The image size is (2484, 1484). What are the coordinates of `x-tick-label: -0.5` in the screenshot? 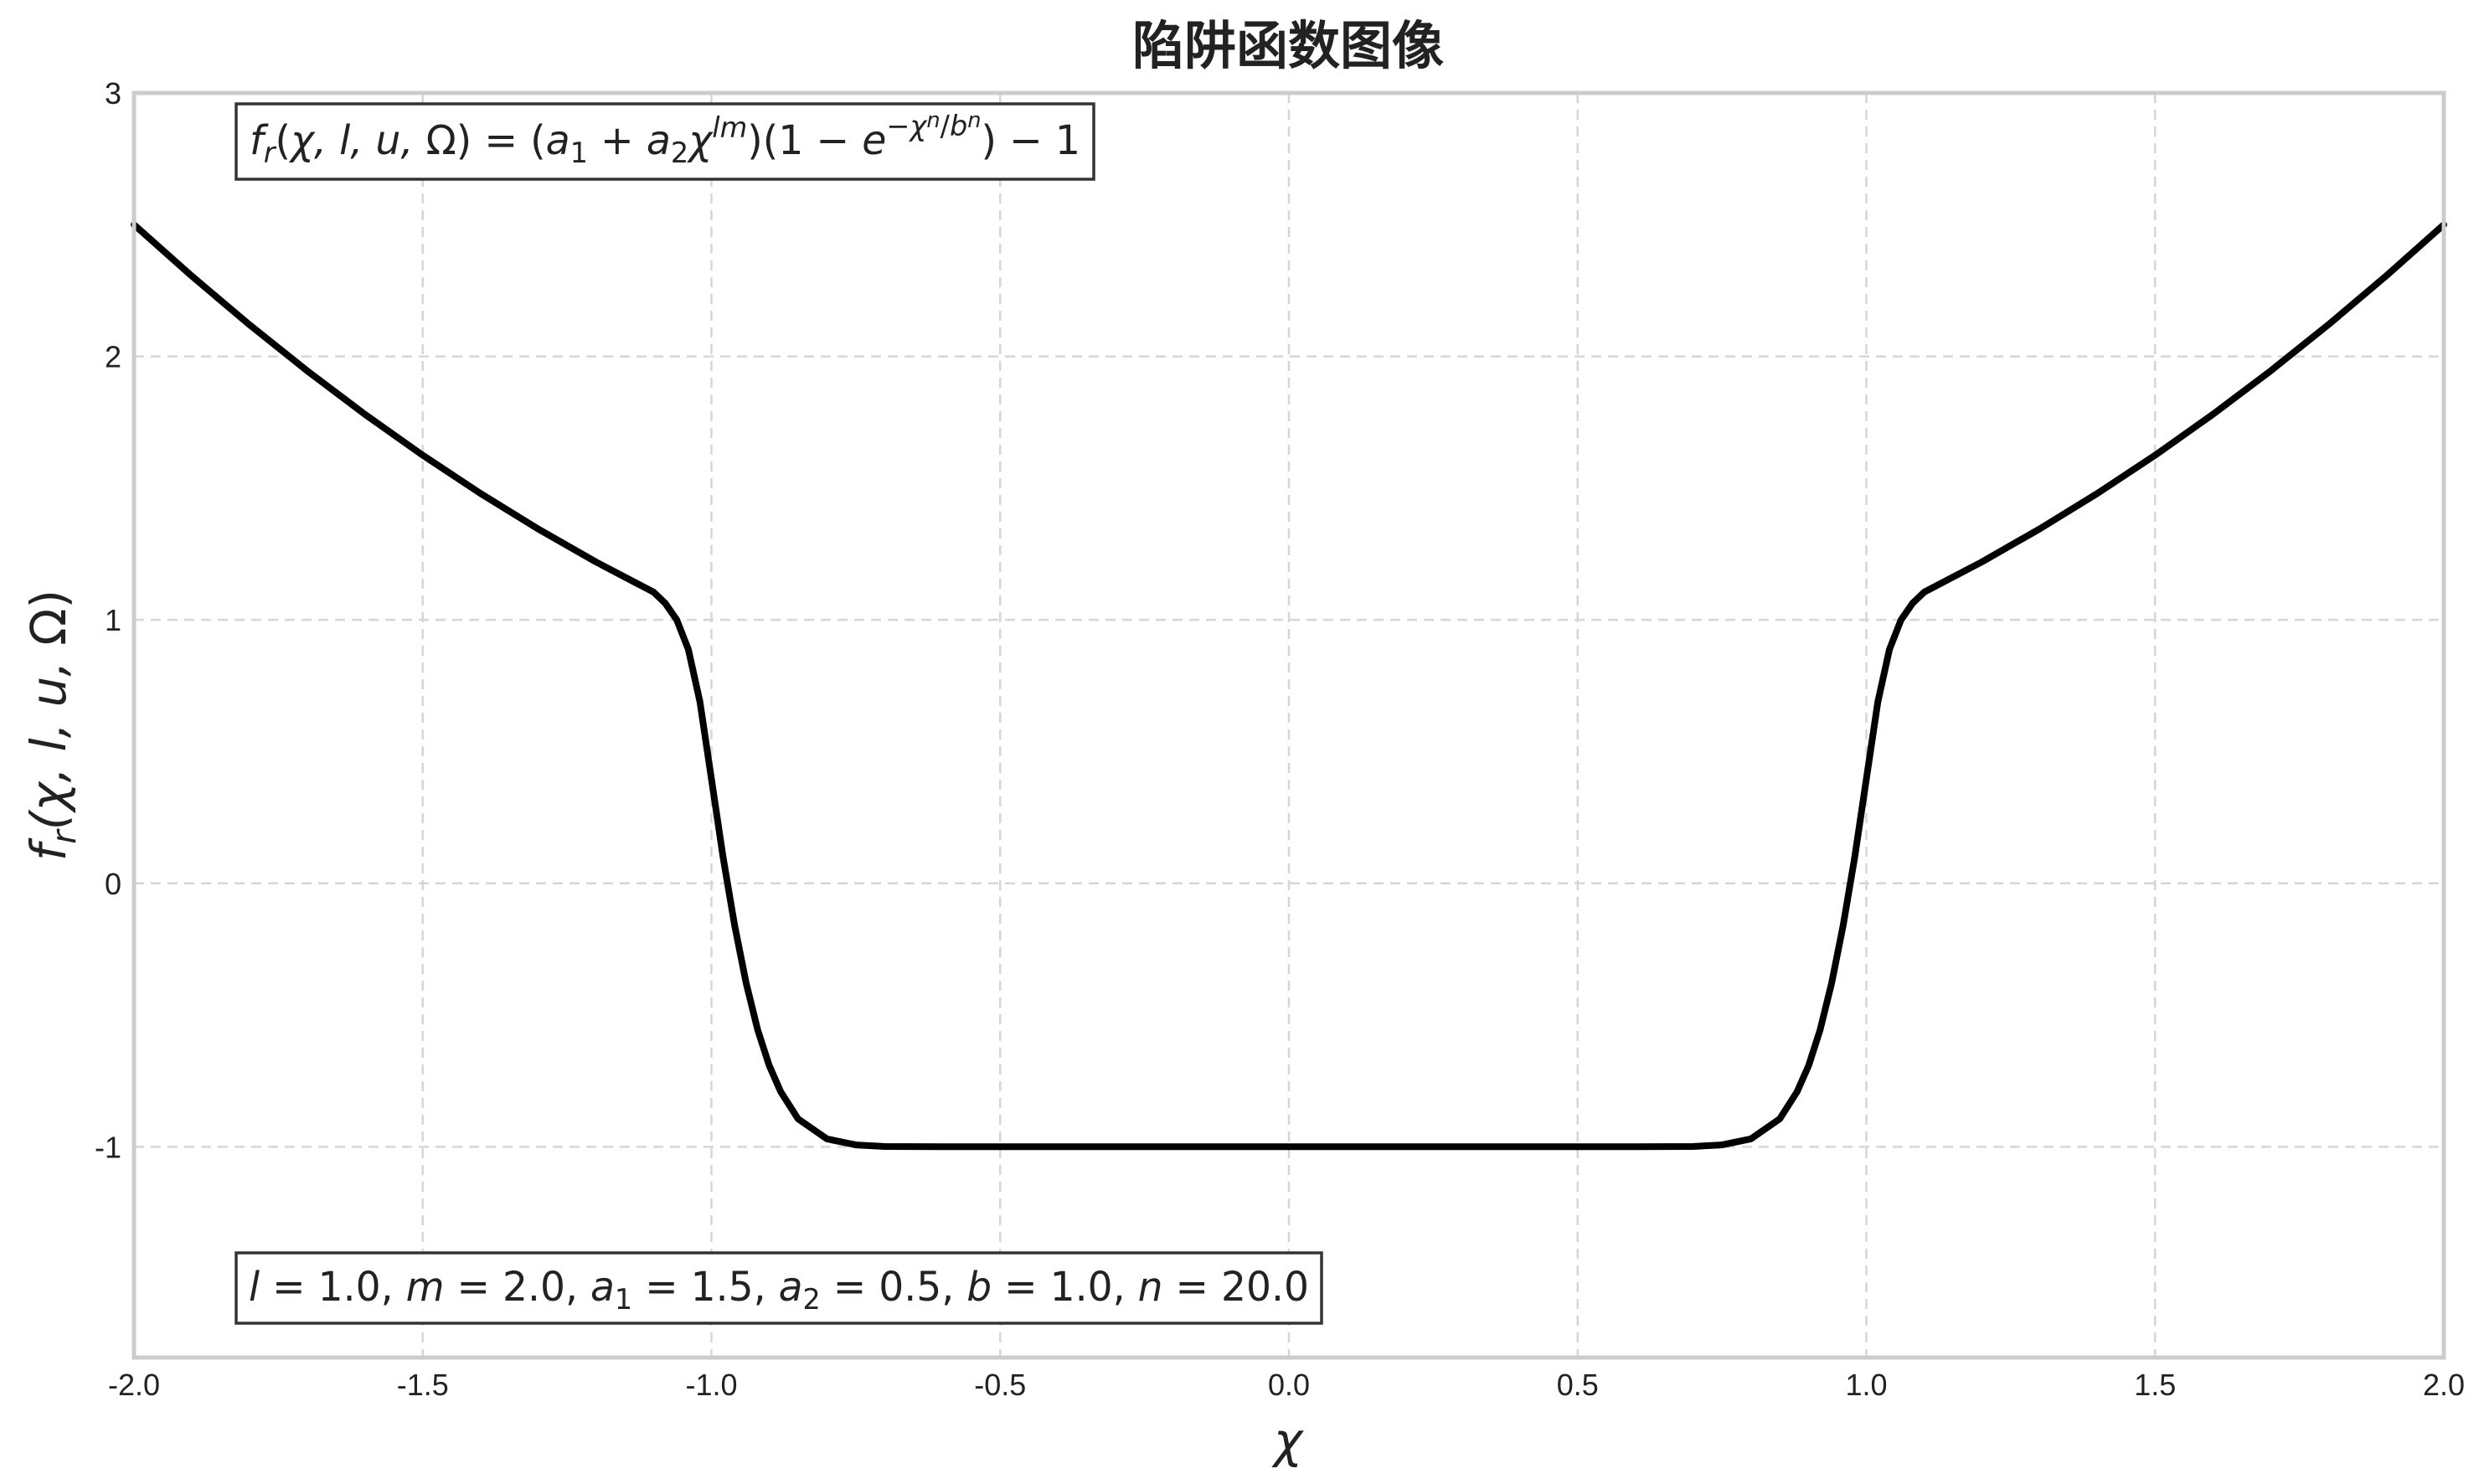 It's located at (1000, 1385).